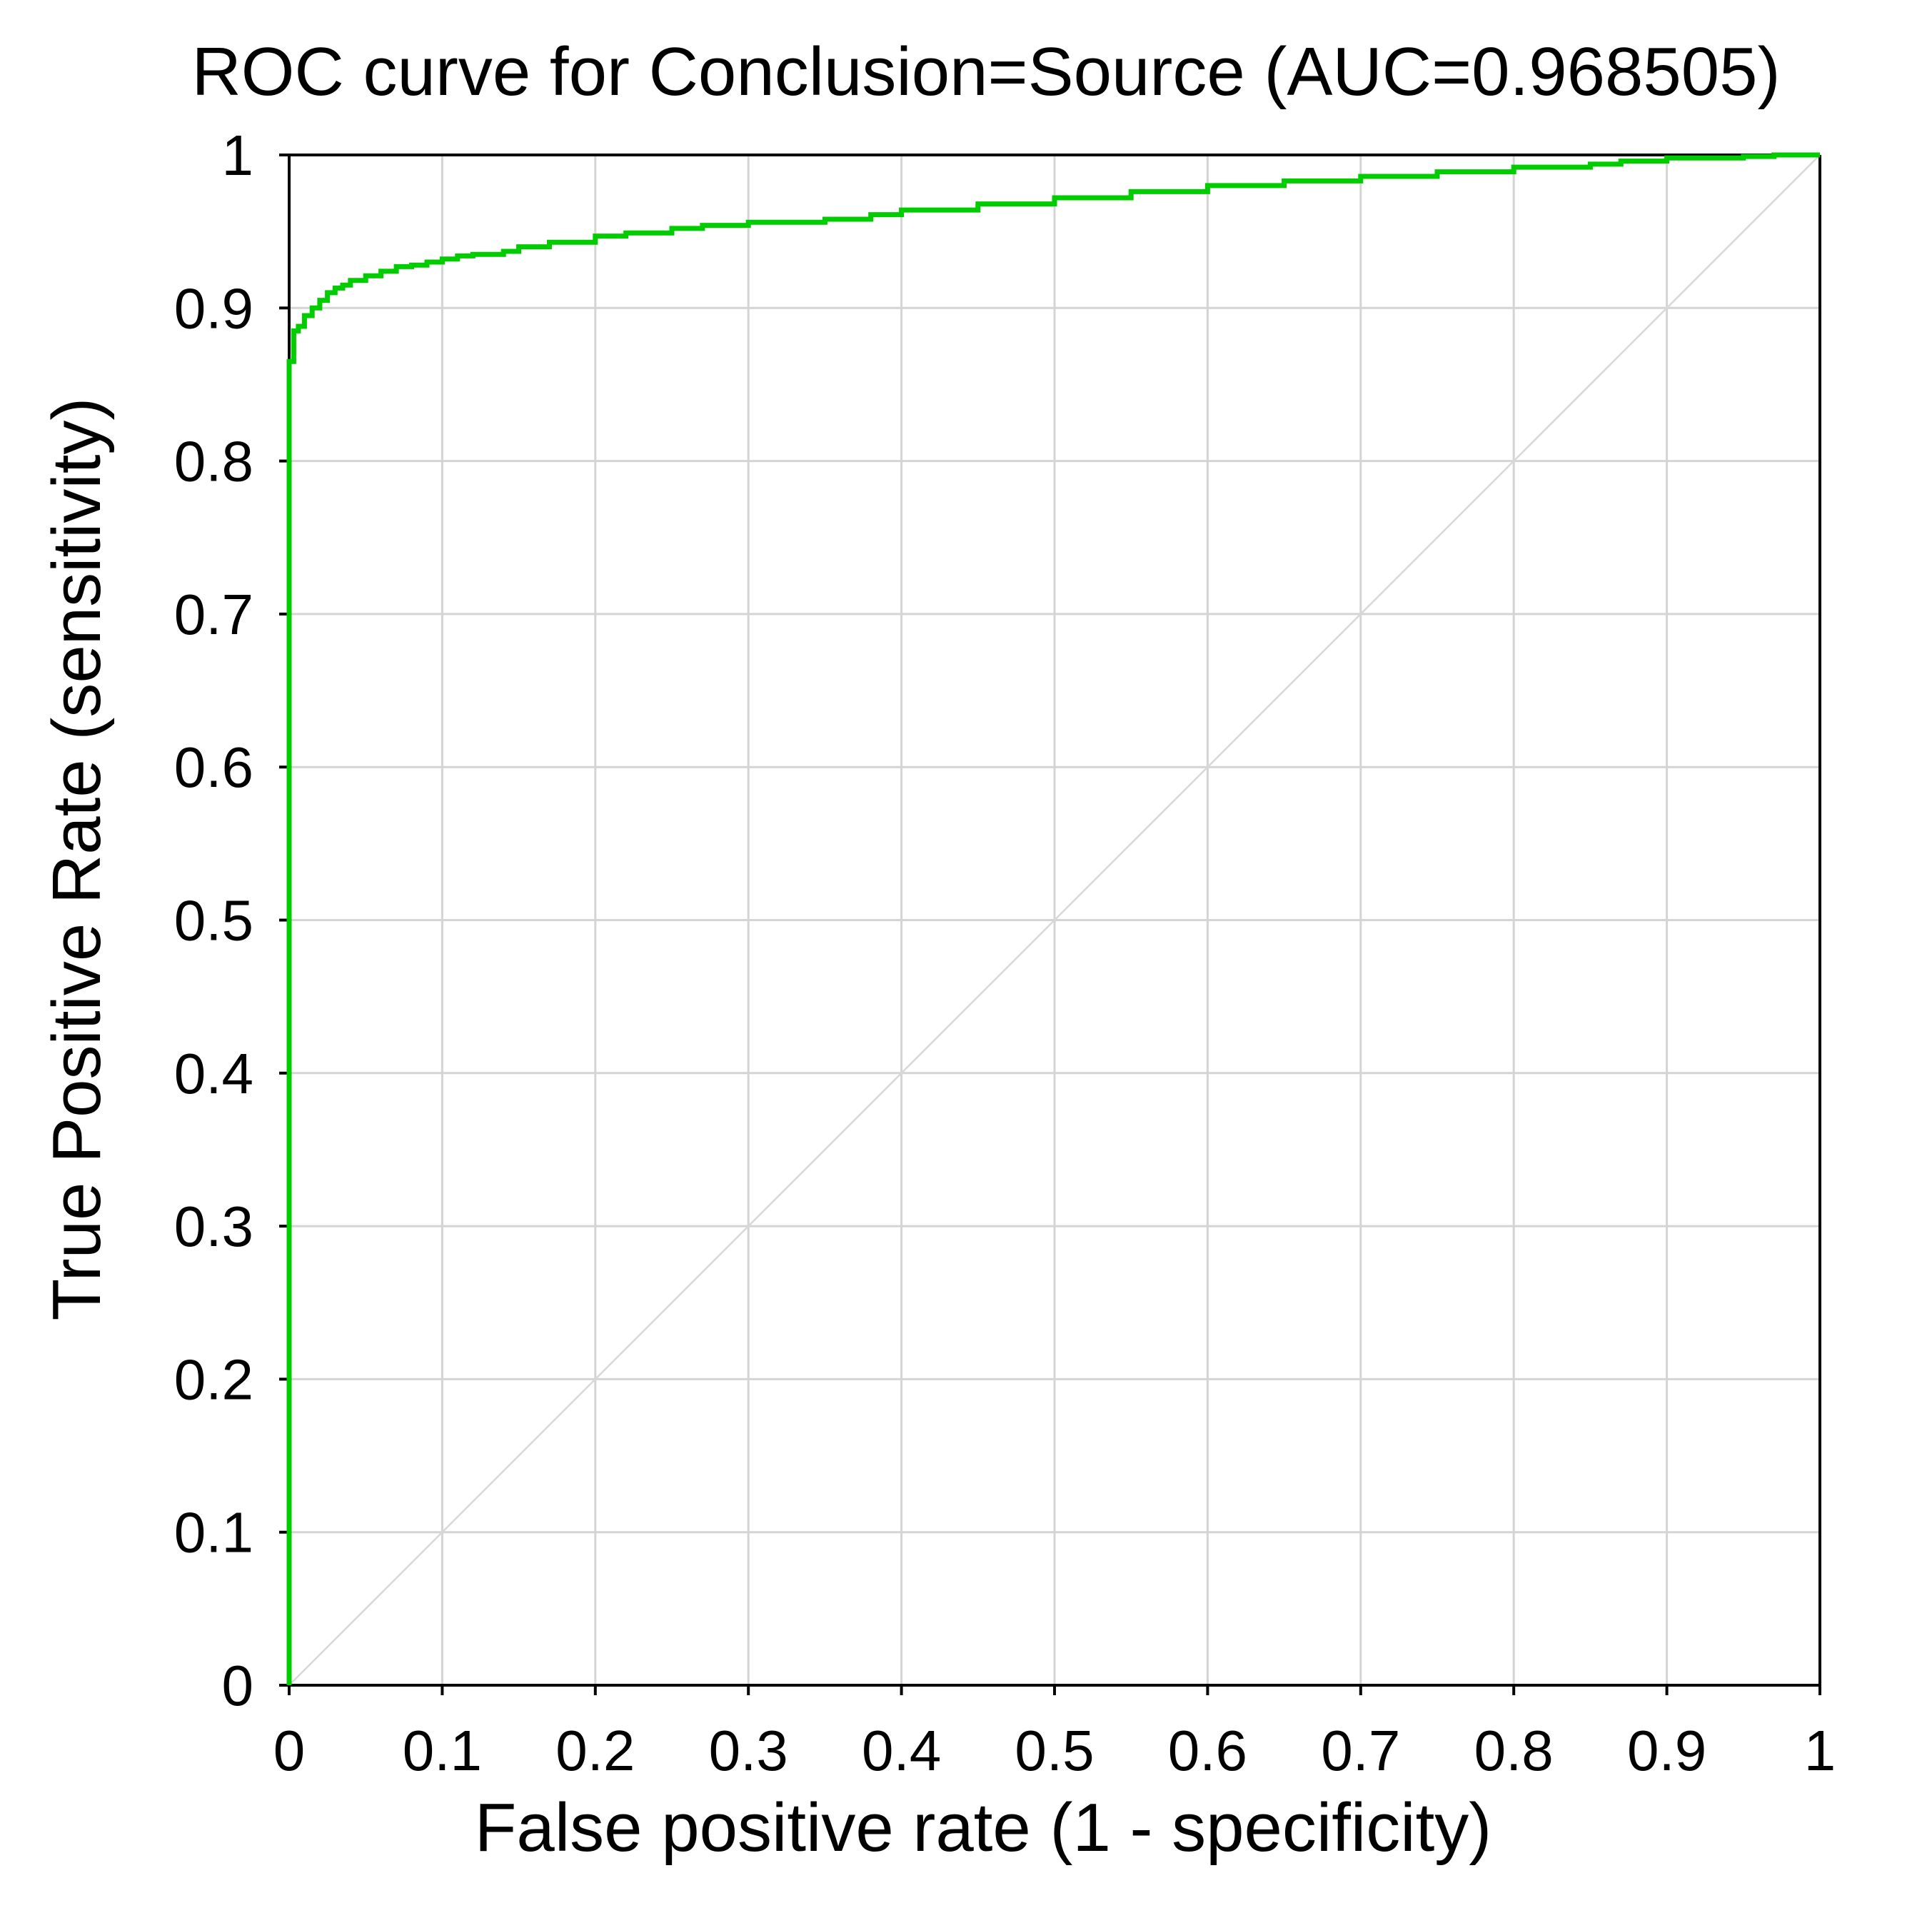  I want to click on y-tick-label: 0.4, so click(214, 1073).